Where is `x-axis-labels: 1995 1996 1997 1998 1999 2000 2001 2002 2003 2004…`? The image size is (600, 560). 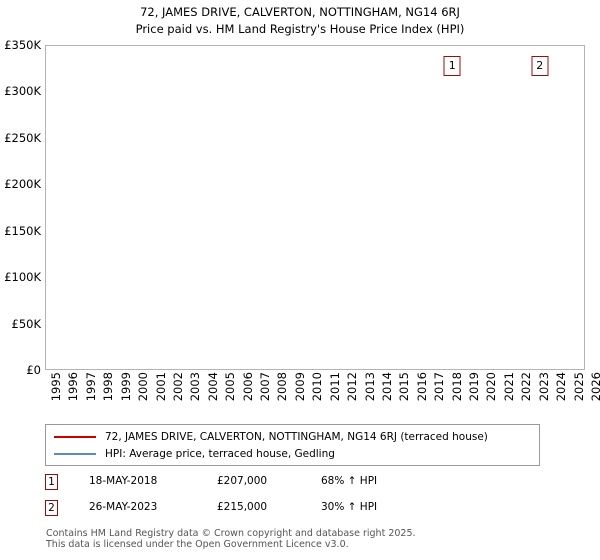
x-axis-labels: 1995 1996 1997 1998 1999 2000 2001 2002 2003 2004… is located at coordinates (322, 395).